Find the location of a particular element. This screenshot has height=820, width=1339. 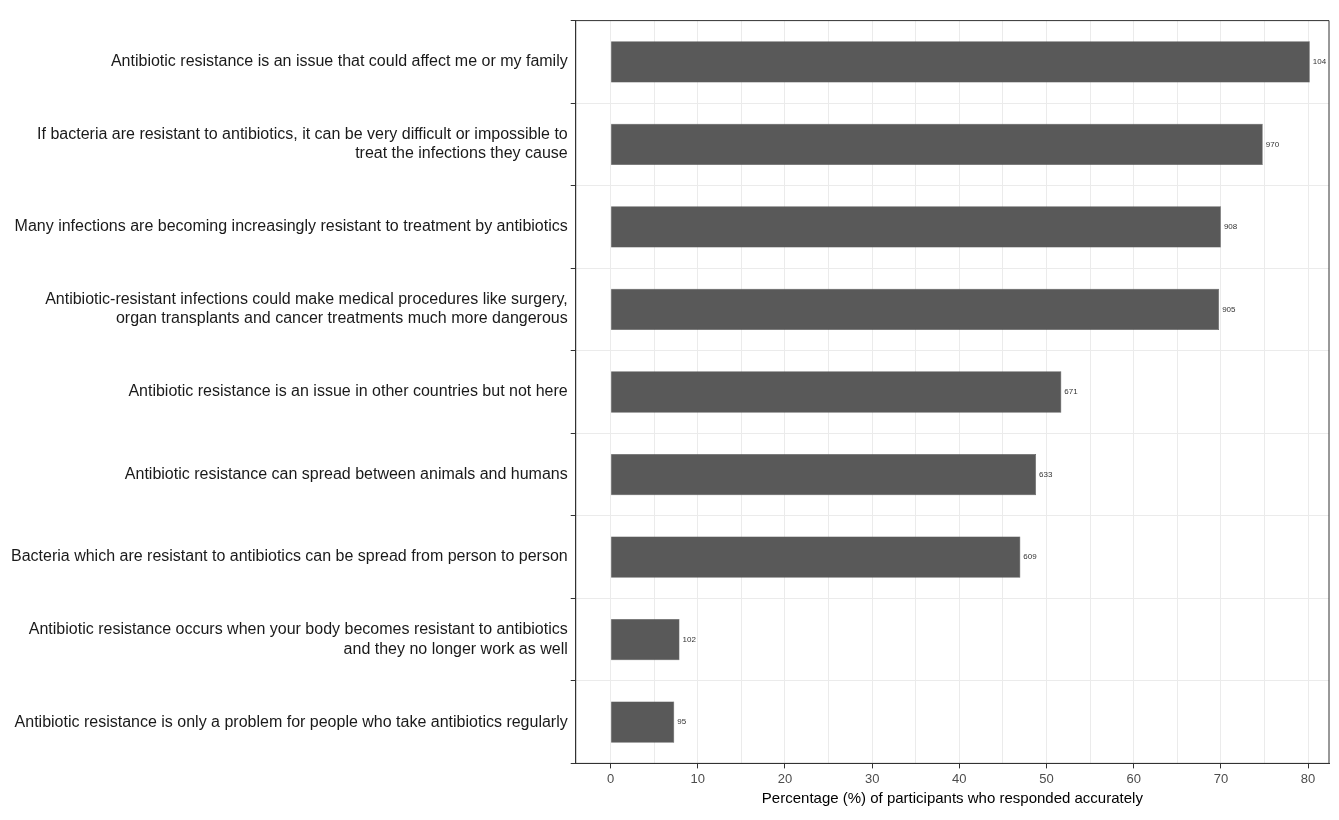

y-tick-label: Antibiotic resistance is only a problem for people who take antibiotics regularly is located at coordinates (291, 721).